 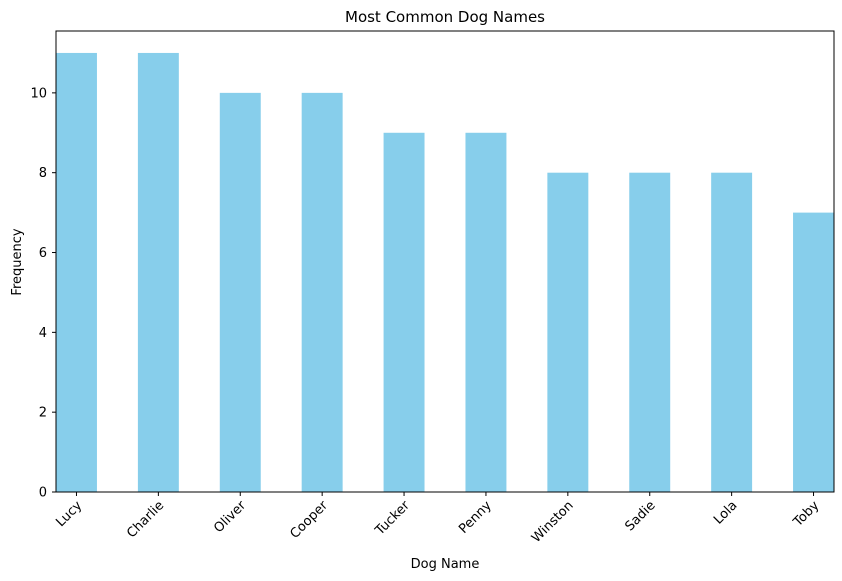 What do you see at coordinates (43, 493) in the screenshot?
I see `y-tick-label: 0` at bounding box center [43, 493].